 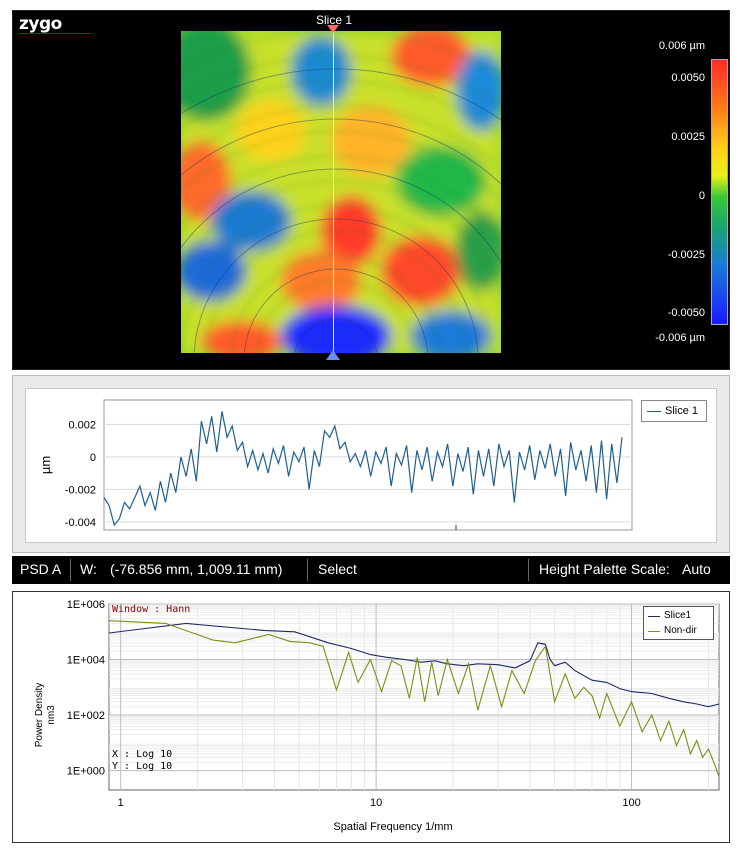 What do you see at coordinates (142, 754) in the screenshot?
I see `x-scale-label: X : Log 10` at bounding box center [142, 754].